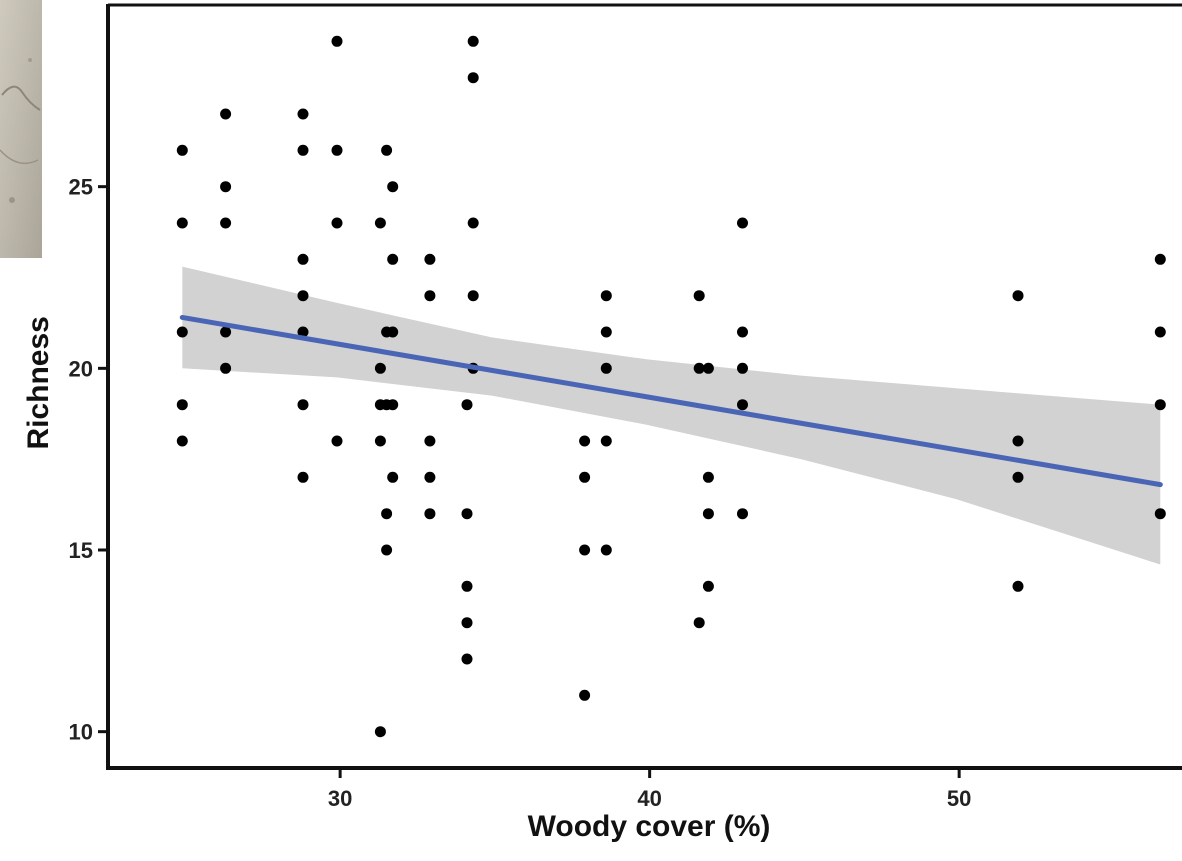 This screenshot has height=861, width=1182. I want to click on y-tick-label: 20, so click(81, 368).